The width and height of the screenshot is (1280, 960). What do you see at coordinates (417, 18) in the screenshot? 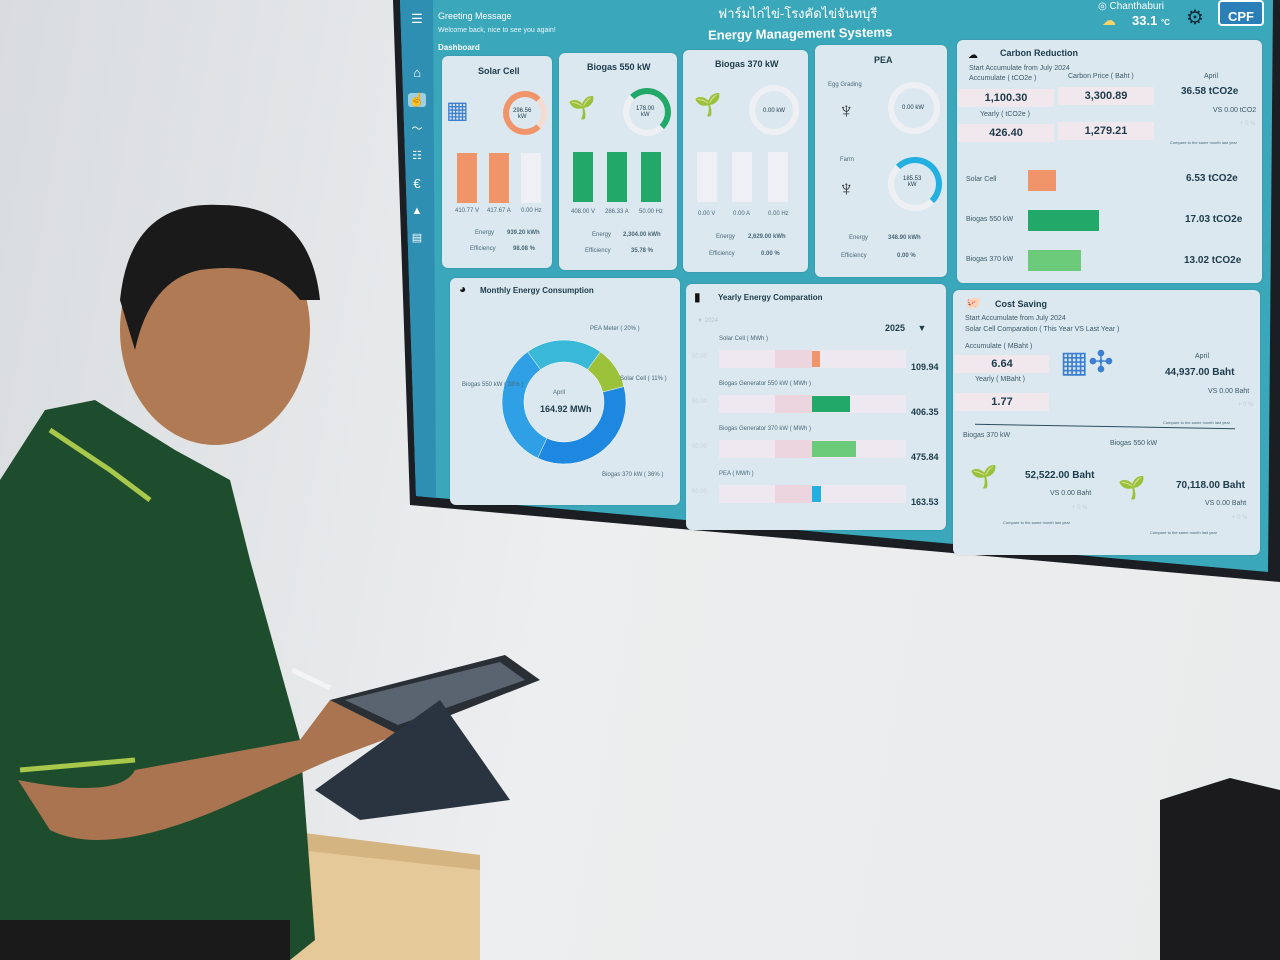
I see `menu-icon: ☰` at bounding box center [417, 18].